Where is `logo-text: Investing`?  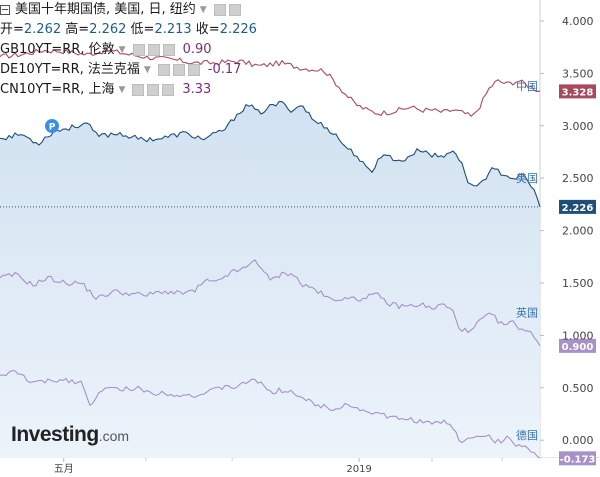
logo-text: Investing is located at coordinates (55, 434).